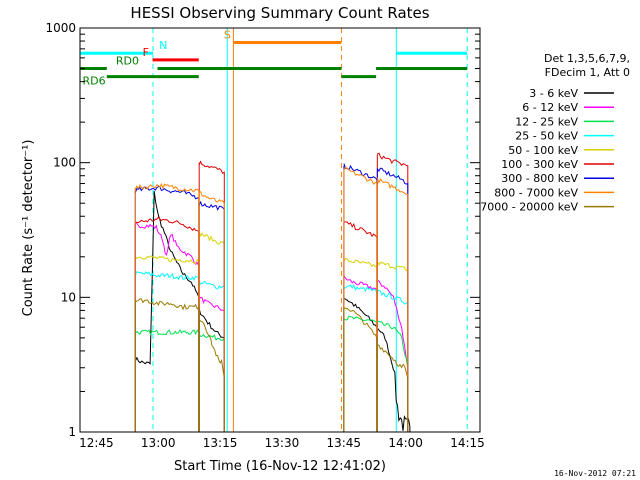 This screenshot has height=480, width=640. What do you see at coordinates (93, 81) in the screenshot?
I see `flag-rd6-label-0: RD6` at bounding box center [93, 81].